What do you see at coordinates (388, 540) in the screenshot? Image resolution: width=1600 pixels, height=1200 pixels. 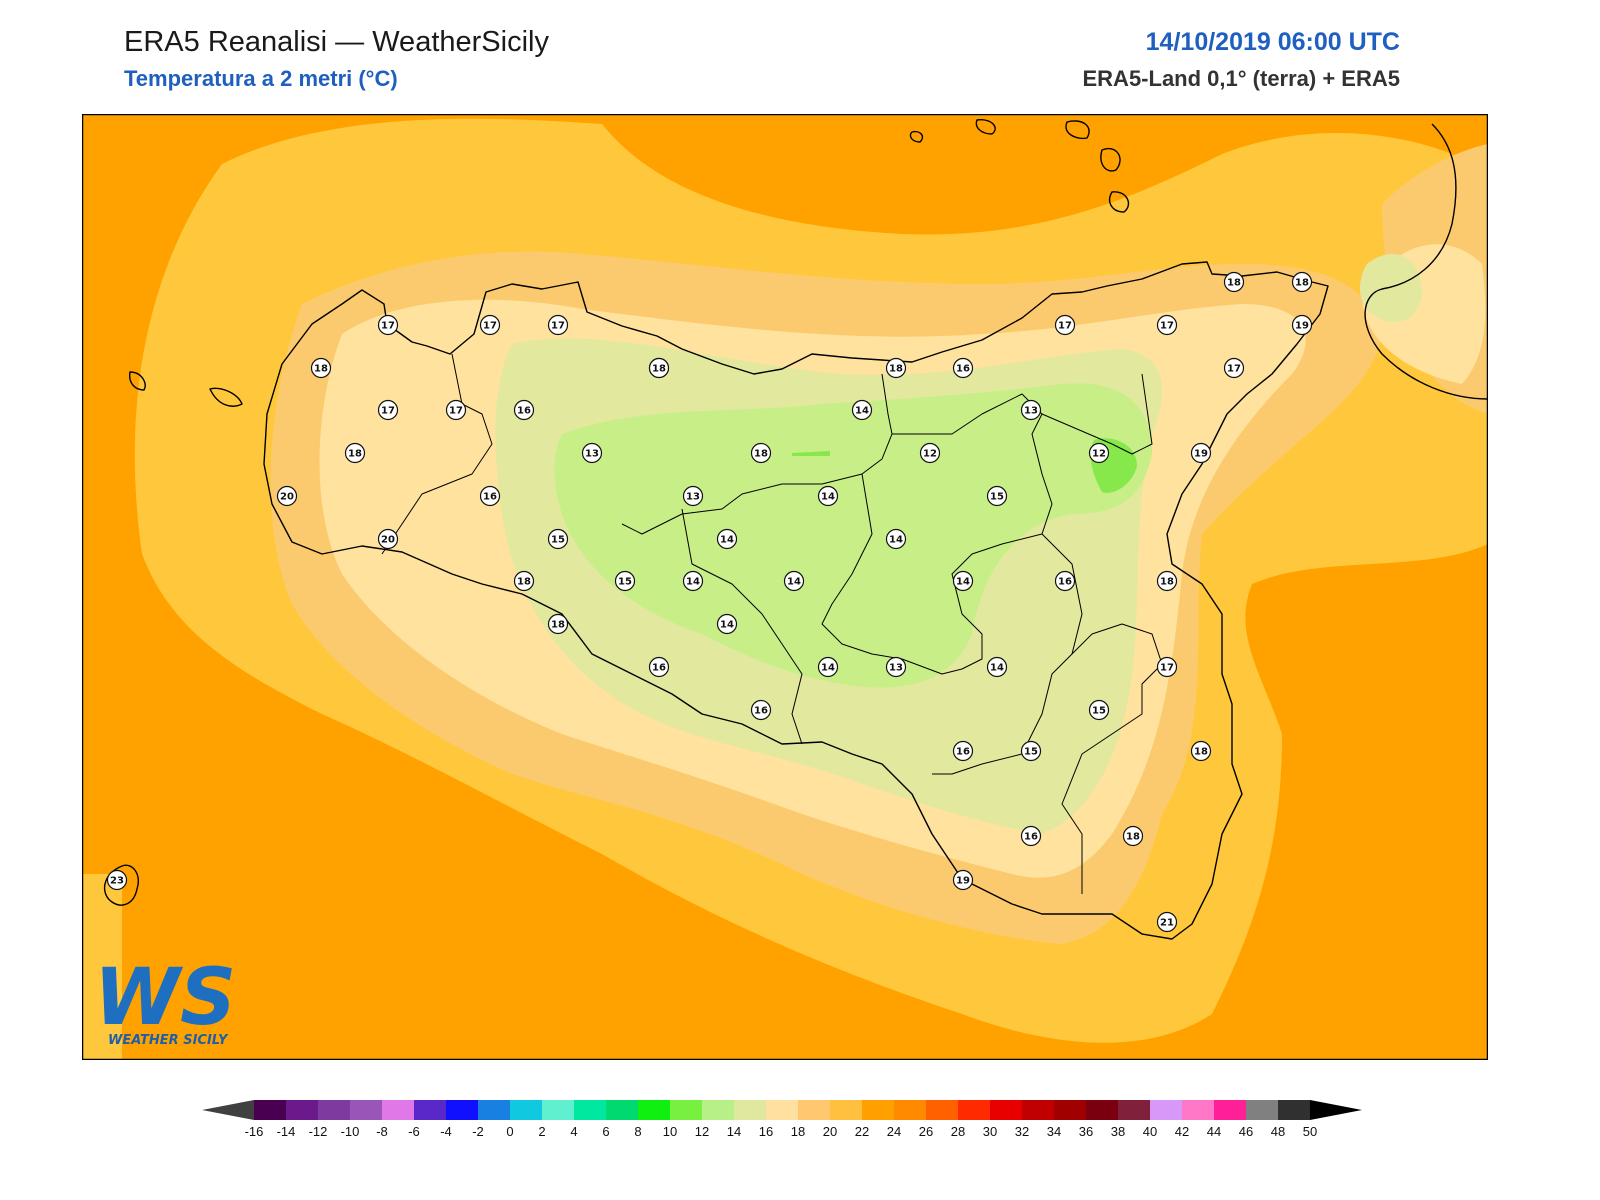 I see `station-value: 20` at bounding box center [388, 540].